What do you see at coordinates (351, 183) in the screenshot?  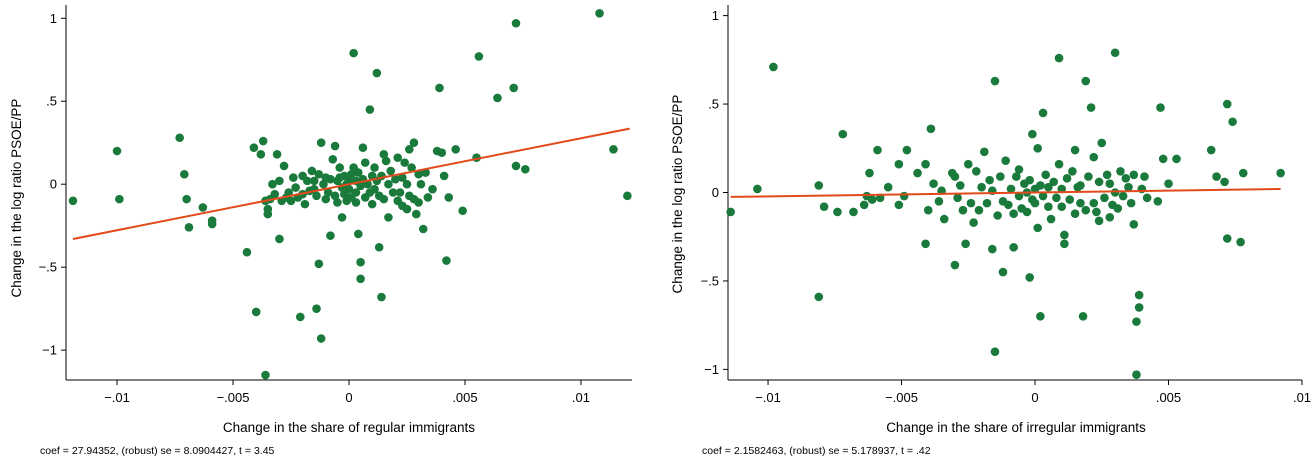 I see `left-fit-line` at bounding box center [351, 183].